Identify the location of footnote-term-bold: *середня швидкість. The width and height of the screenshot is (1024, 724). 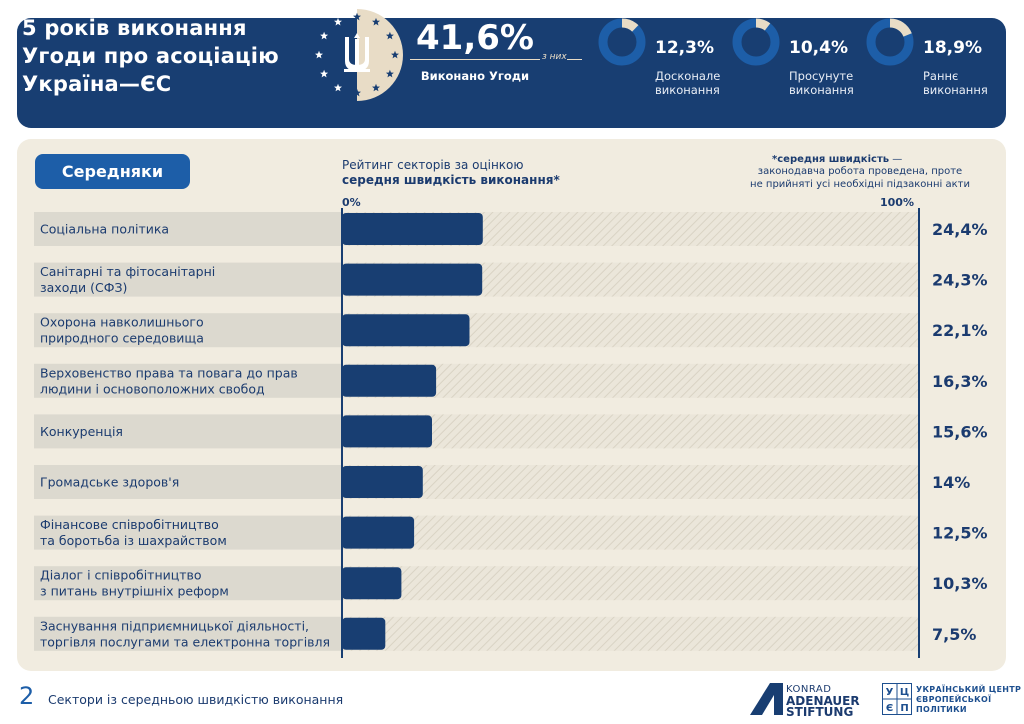
(831, 159).